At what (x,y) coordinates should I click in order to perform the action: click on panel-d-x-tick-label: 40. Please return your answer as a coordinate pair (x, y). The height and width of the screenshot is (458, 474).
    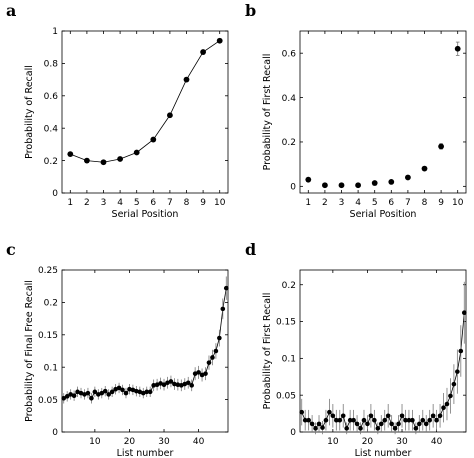
    Looking at the image, I should click on (437, 442).